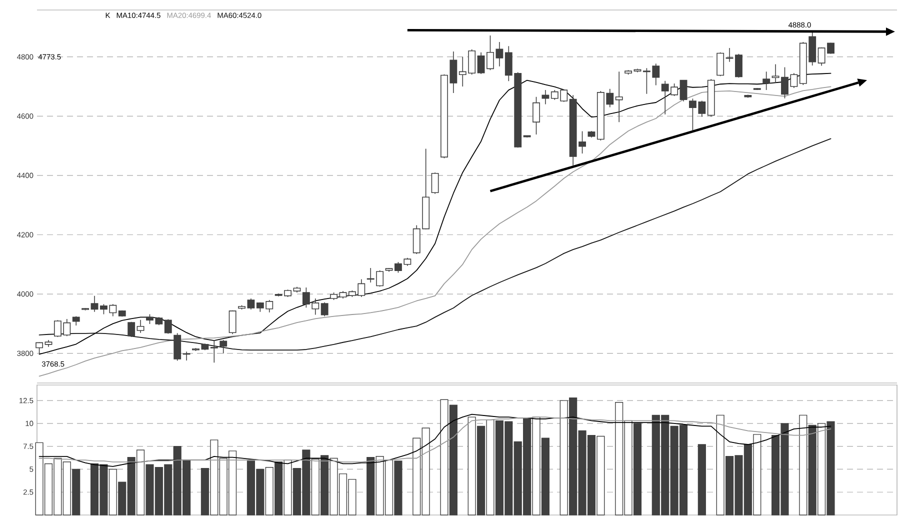 This screenshot has width=899, height=526. Describe the element at coordinates (702, 480) in the screenshot. I see `bar` at that location.